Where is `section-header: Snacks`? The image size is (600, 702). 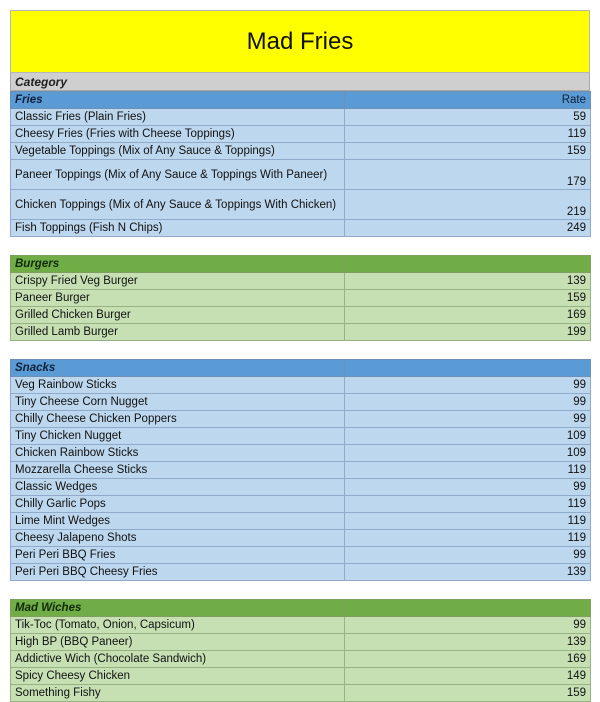 section-header: Snacks is located at coordinates (300, 368).